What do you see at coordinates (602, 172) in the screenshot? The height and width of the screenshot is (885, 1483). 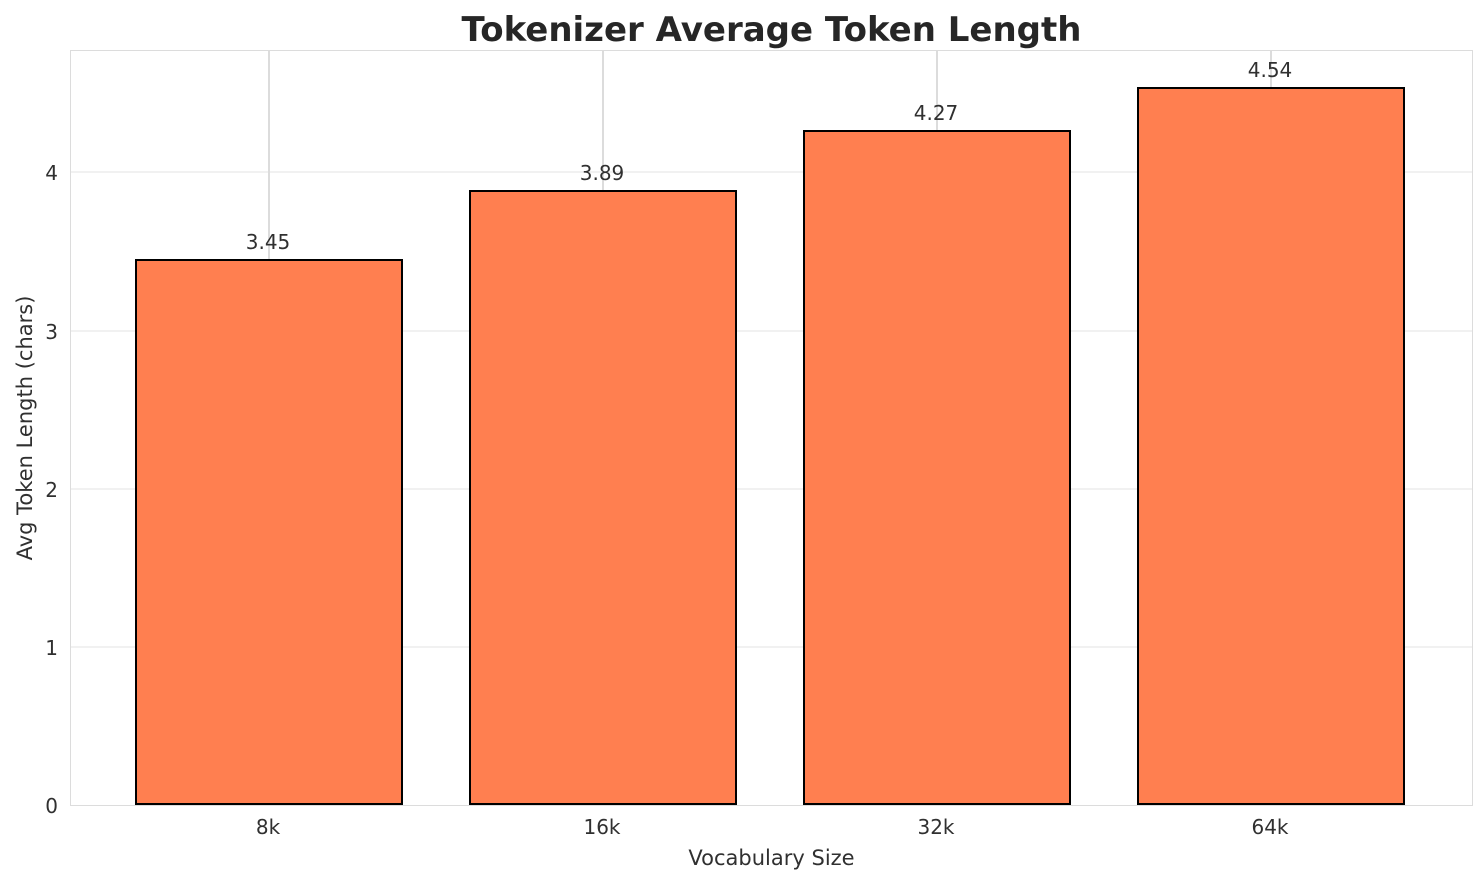 I see `bar-value-label: 3.89` at bounding box center [602, 172].